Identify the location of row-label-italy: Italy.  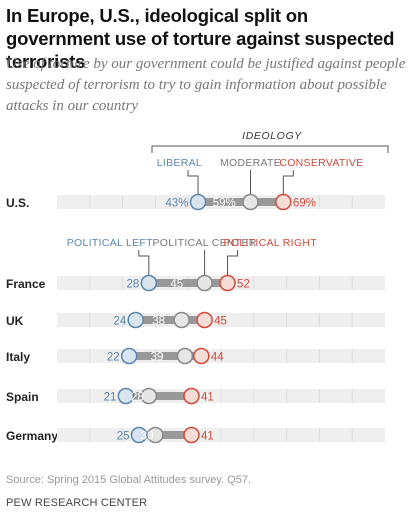
(18, 357).